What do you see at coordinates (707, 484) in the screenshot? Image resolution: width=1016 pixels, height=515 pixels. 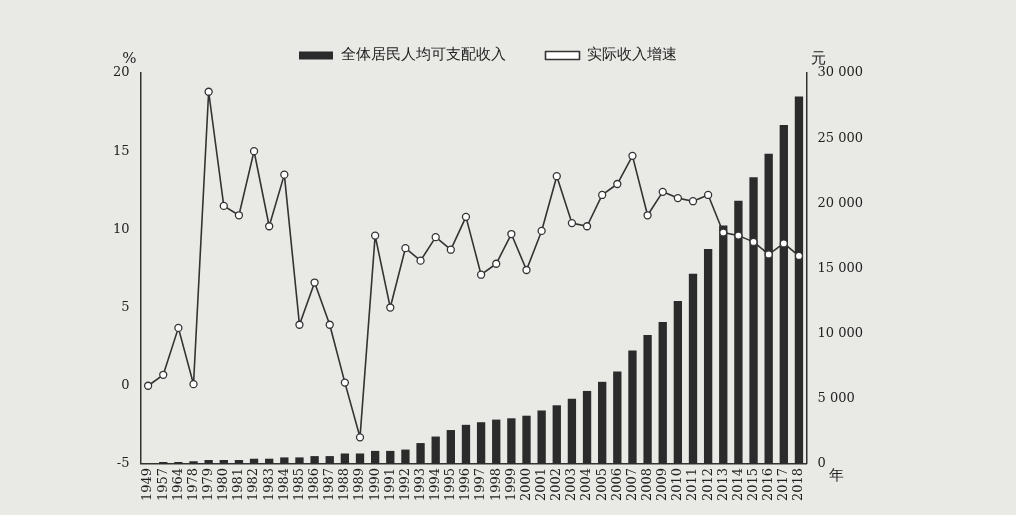 I see `x-tick-label: 2012` at bounding box center [707, 484].